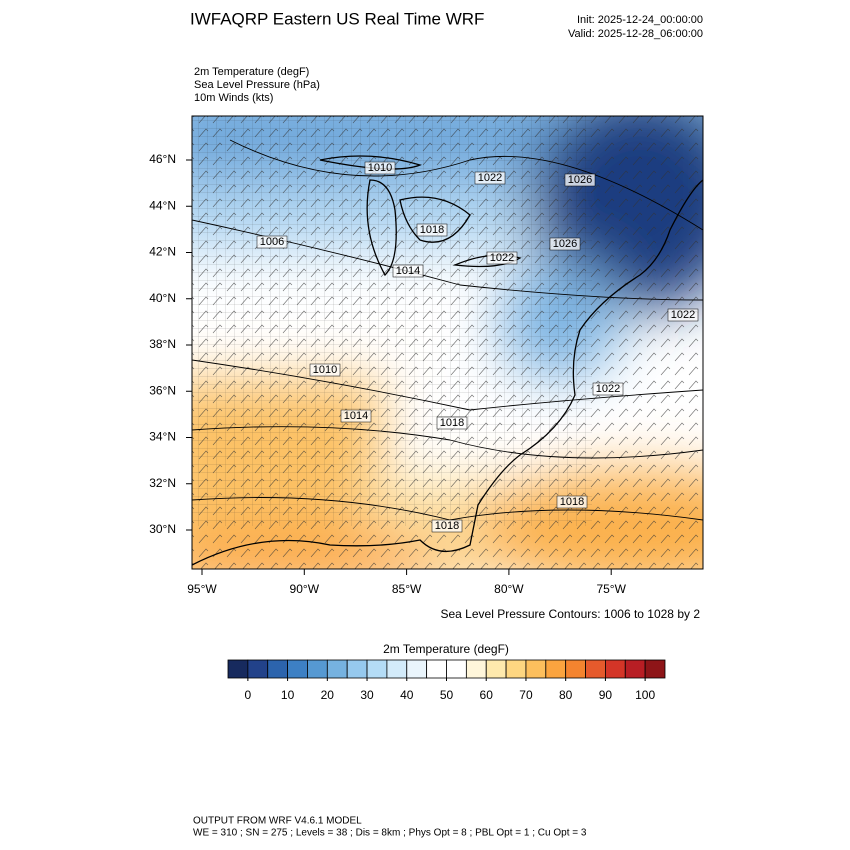 Image resolution: width=850 pixels, height=850 pixels. I want to click on field: 10m Winds (kts), so click(233, 98).